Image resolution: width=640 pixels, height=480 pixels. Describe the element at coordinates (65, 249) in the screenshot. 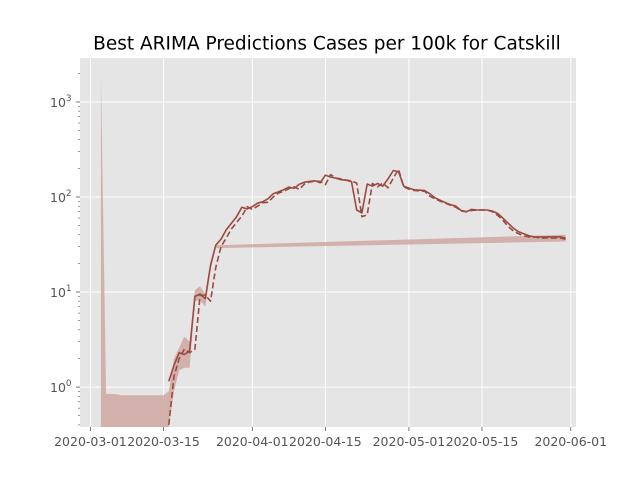

I see `y-axis: 100 101 102 103` at that location.